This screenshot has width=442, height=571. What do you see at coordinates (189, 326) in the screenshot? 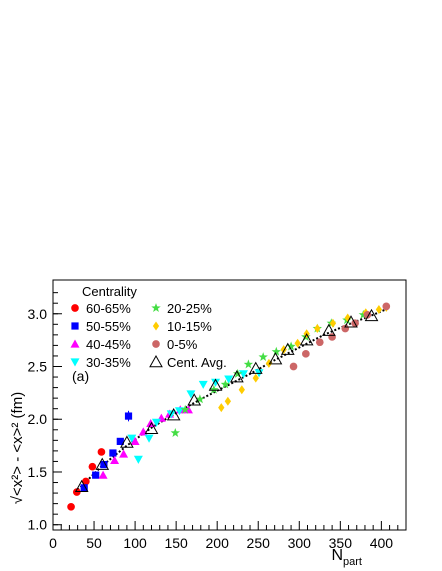
I see `legend-label: 10-15%` at bounding box center [189, 326].